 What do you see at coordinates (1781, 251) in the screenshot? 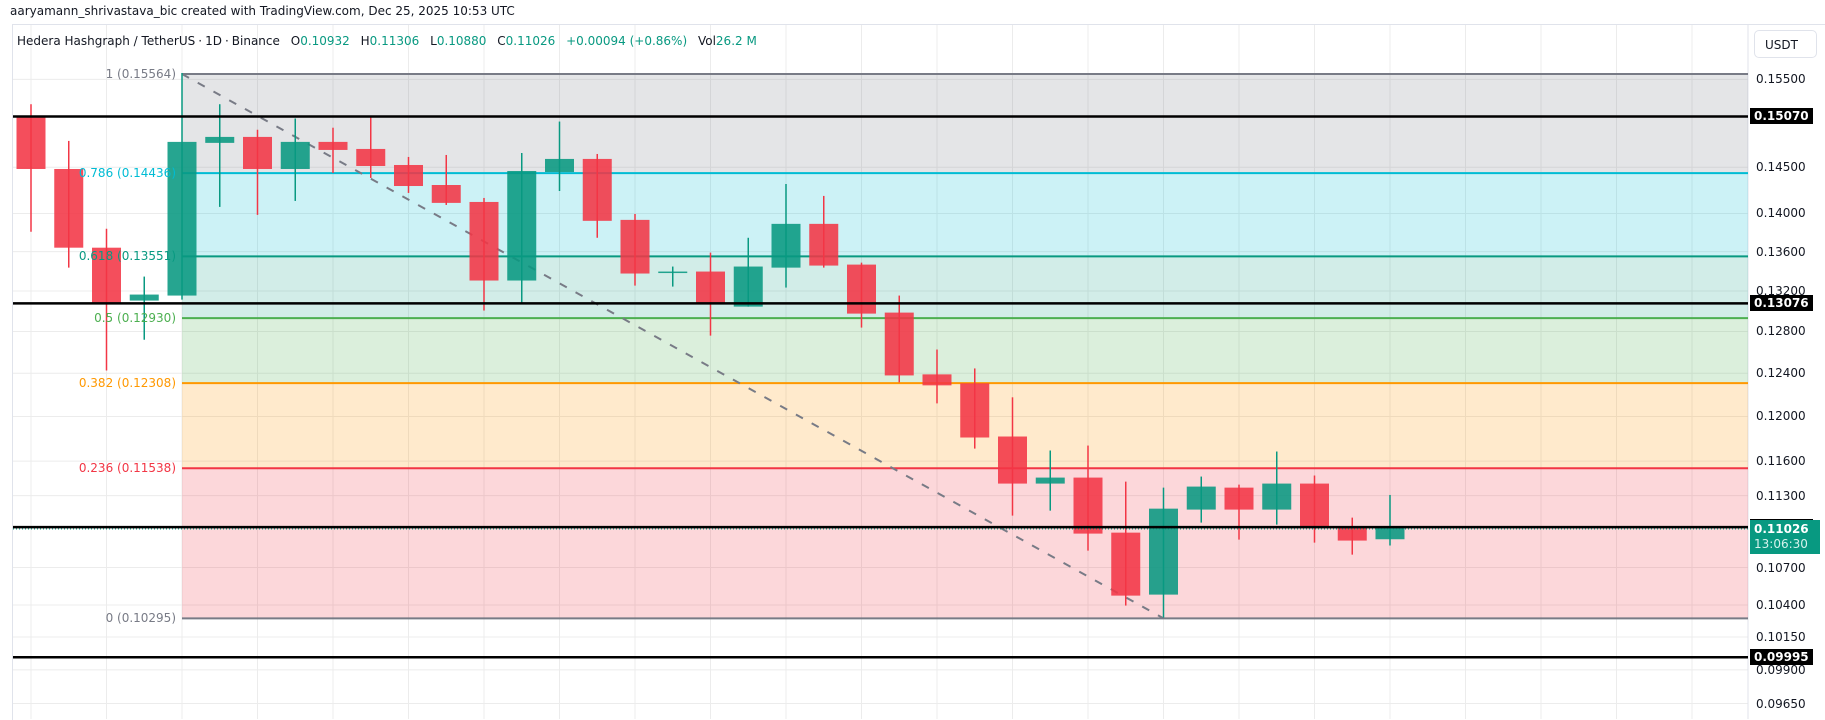
I see `price-tick: 0.13600` at bounding box center [1781, 251].